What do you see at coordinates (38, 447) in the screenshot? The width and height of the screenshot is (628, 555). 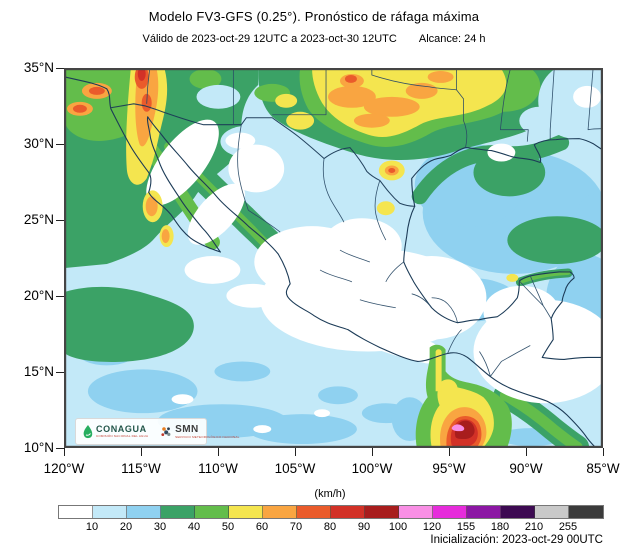 I see `lat-axis-label: 10°N` at bounding box center [38, 447].